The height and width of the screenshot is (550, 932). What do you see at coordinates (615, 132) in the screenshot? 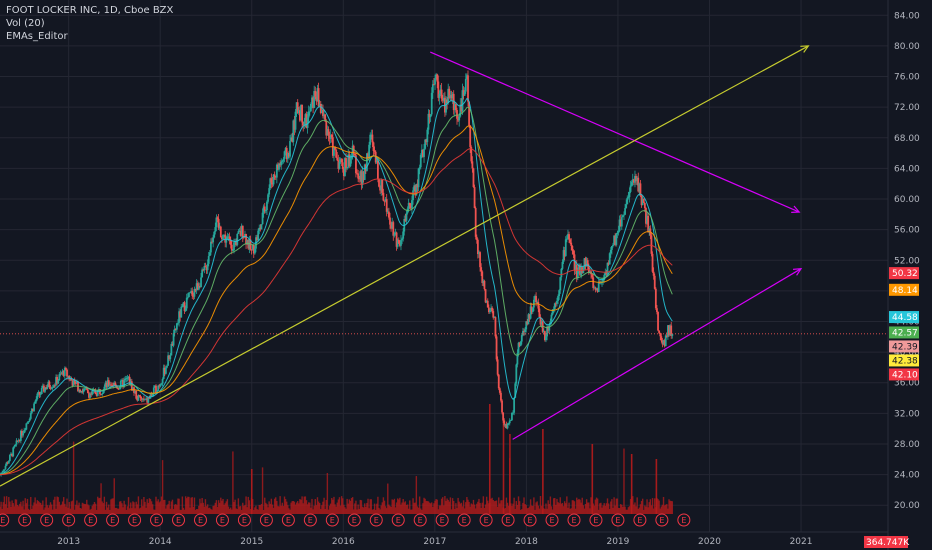
I see `trendline-upper-resistance` at bounding box center [615, 132].